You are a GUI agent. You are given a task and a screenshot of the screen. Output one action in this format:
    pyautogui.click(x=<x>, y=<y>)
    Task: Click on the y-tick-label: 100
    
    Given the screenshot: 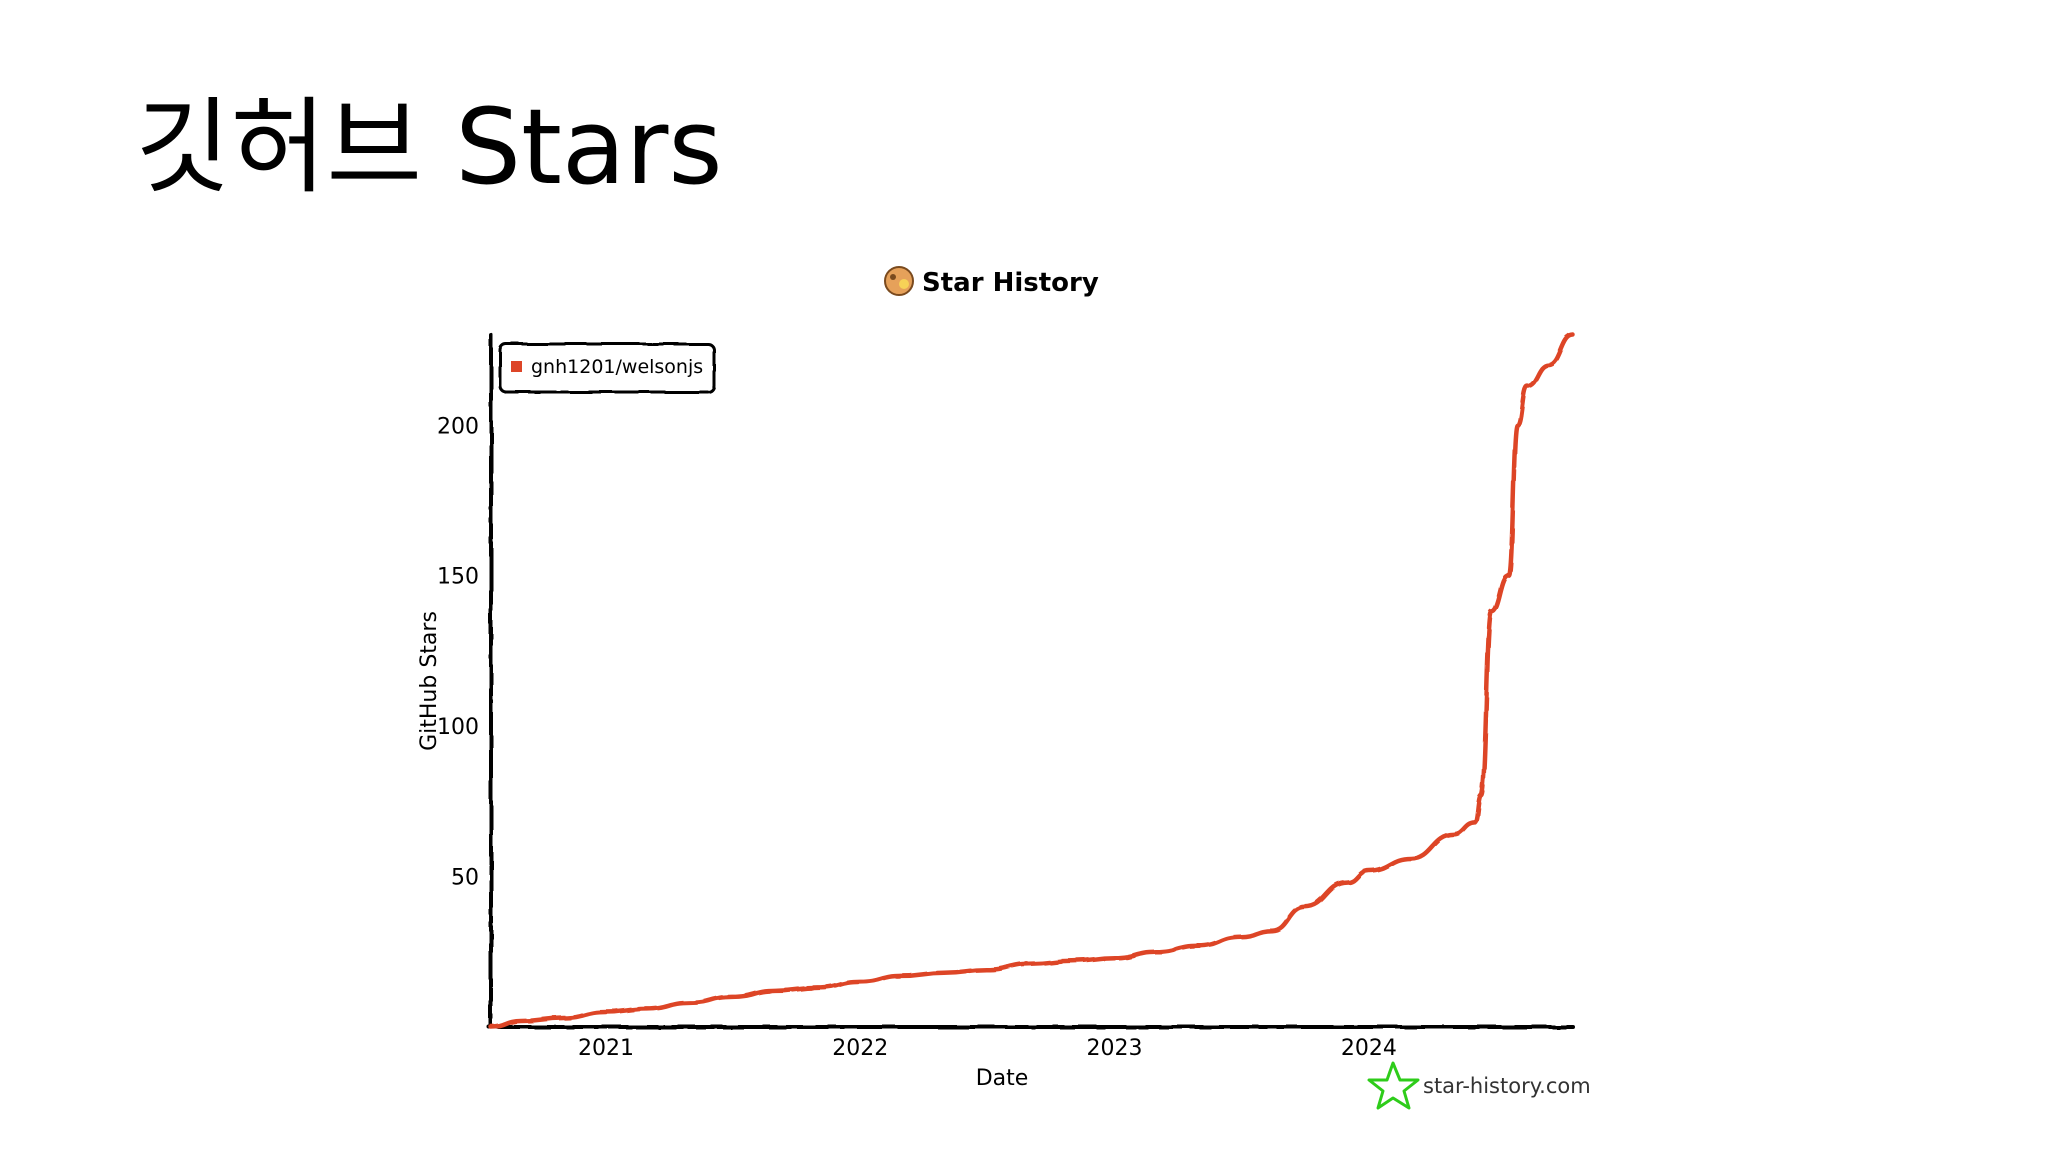 What is the action you would take?
    pyautogui.click(x=458, y=727)
    